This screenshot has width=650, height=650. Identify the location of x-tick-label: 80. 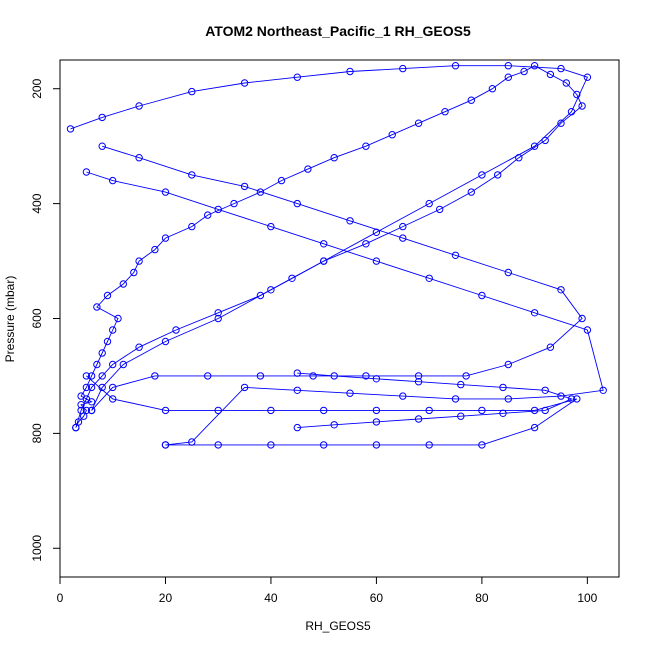
(482, 598).